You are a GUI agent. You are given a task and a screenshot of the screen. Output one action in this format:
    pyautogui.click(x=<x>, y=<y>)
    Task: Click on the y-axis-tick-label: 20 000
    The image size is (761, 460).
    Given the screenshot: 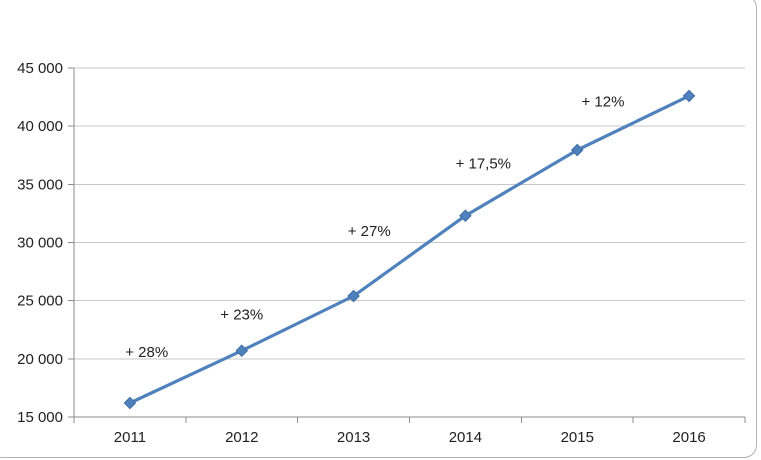 What is the action you would take?
    pyautogui.click(x=40, y=359)
    